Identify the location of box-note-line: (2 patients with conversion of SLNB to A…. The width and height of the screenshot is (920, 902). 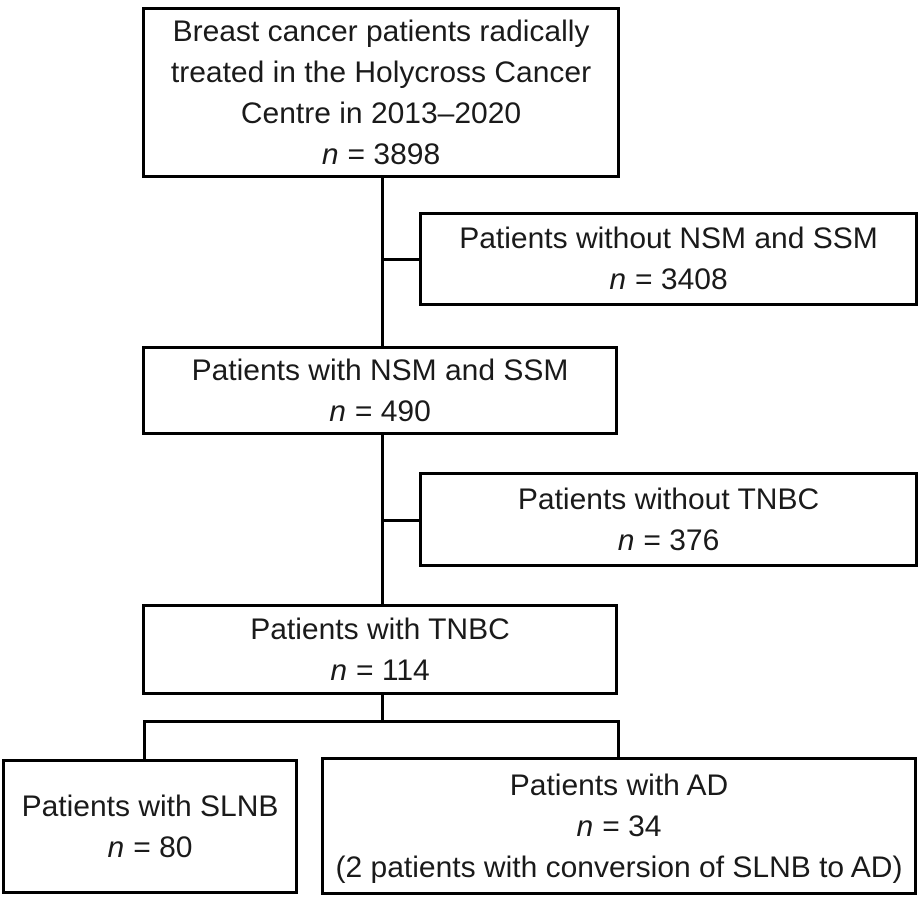
(619, 867).